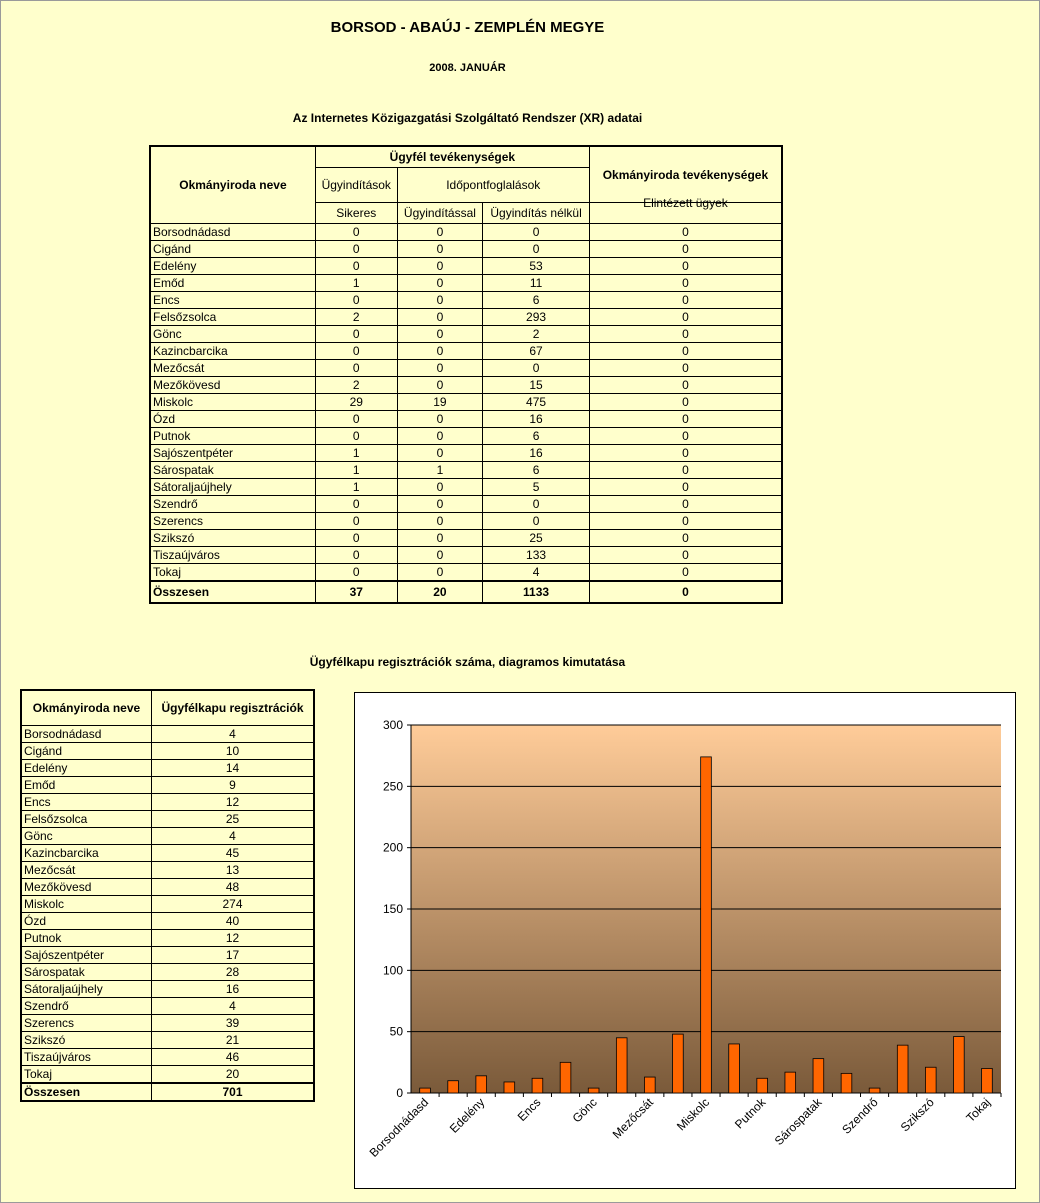 This screenshot has height=1203, width=1040. Describe the element at coordinates (86, 1023) in the screenshot. I see `office-name-cell: Szerencs` at that location.